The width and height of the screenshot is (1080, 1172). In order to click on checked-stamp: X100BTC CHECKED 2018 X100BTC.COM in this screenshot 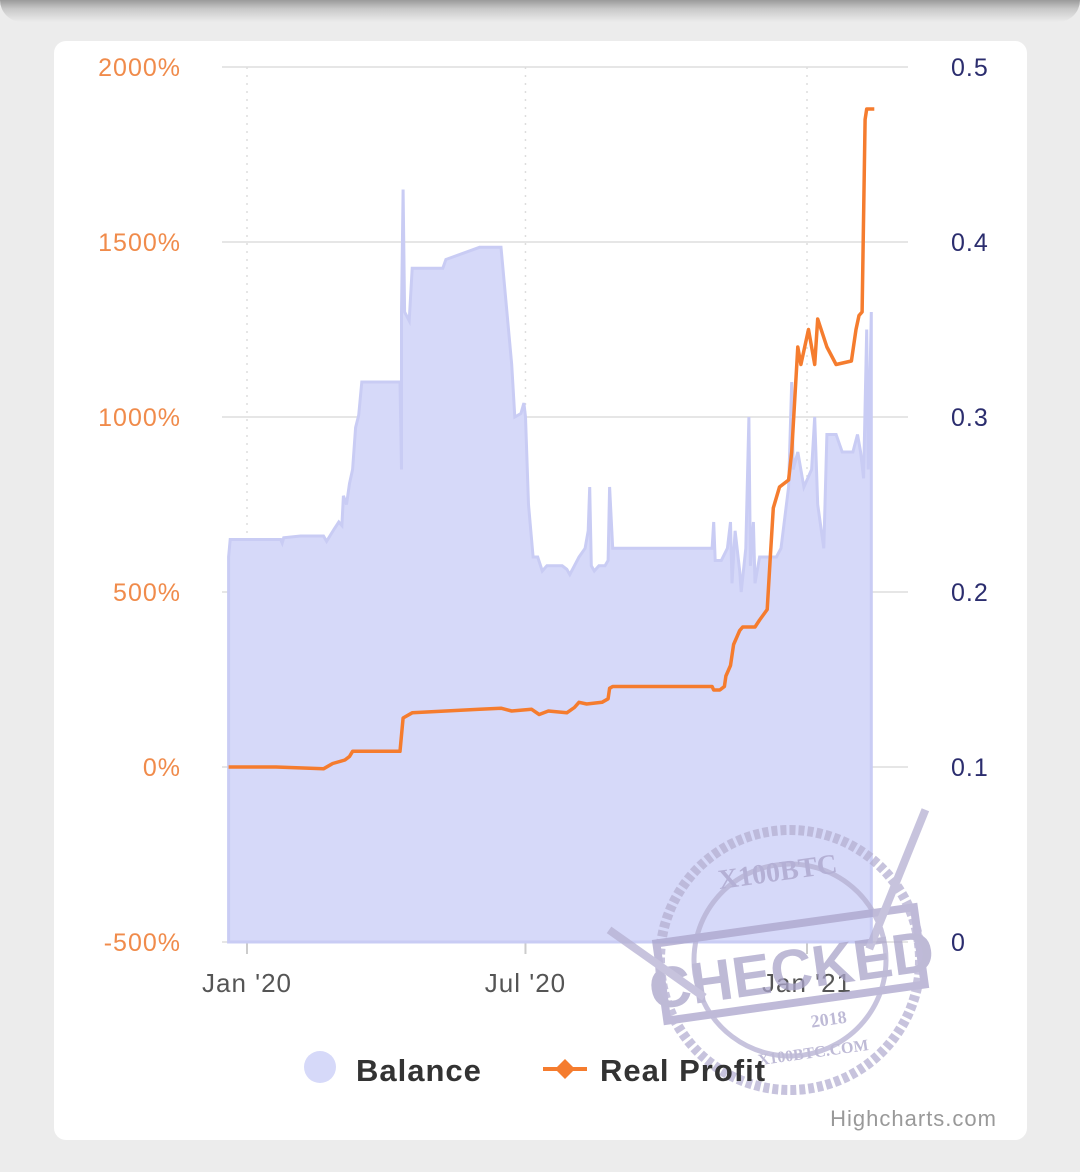, I will do `click(772, 951)`.